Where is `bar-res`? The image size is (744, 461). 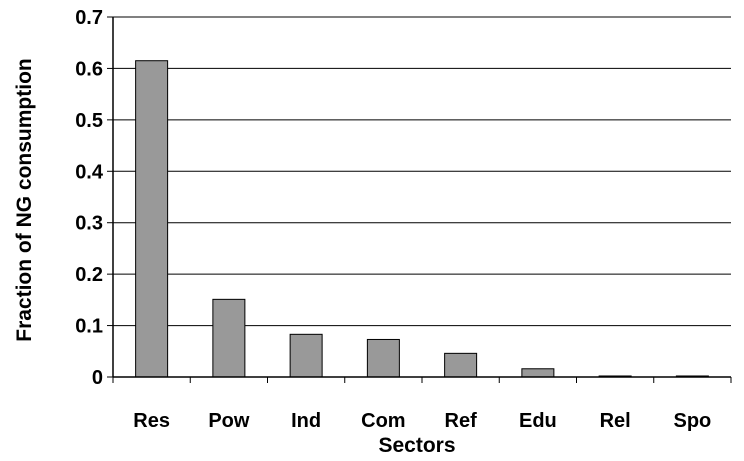
bar-res is located at coordinates (152, 219).